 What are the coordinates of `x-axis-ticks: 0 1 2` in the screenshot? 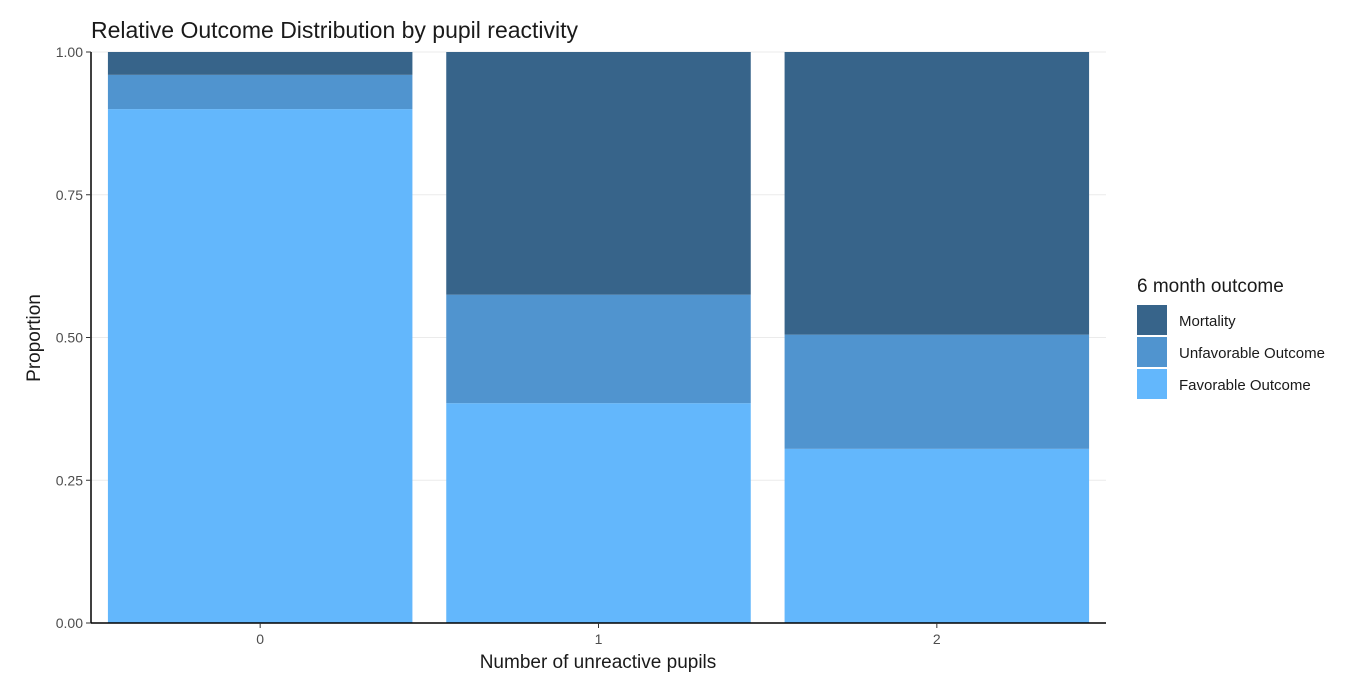 It's located at (598, 635).